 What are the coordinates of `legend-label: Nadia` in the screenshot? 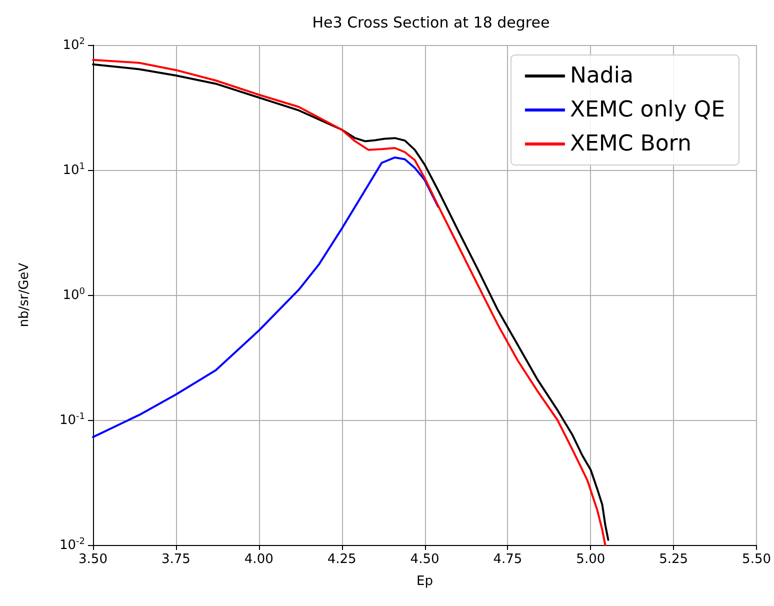 It's located at (602, 76).